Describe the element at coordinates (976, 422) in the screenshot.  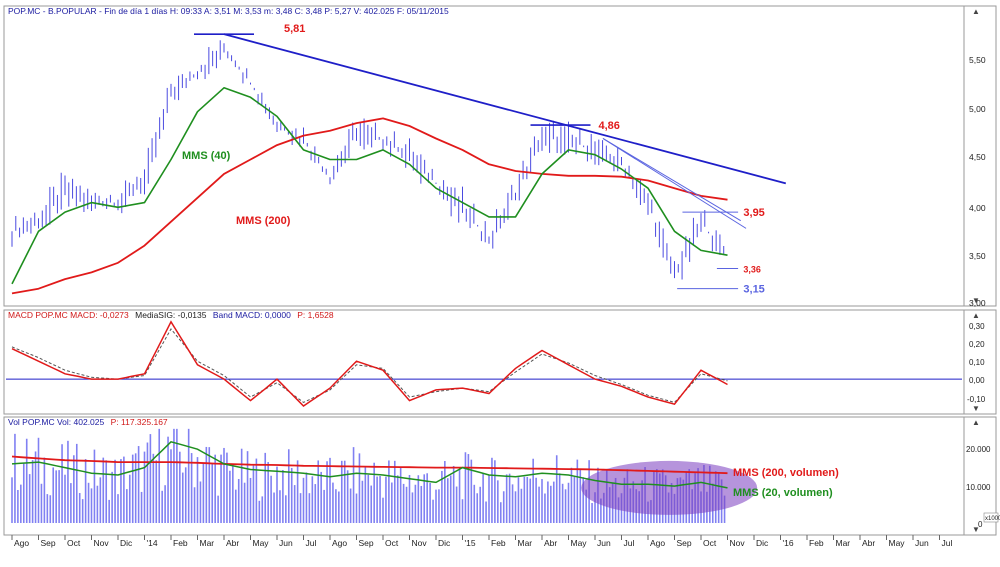
I see `vol-scroll-up-icon: ▲` at that location.